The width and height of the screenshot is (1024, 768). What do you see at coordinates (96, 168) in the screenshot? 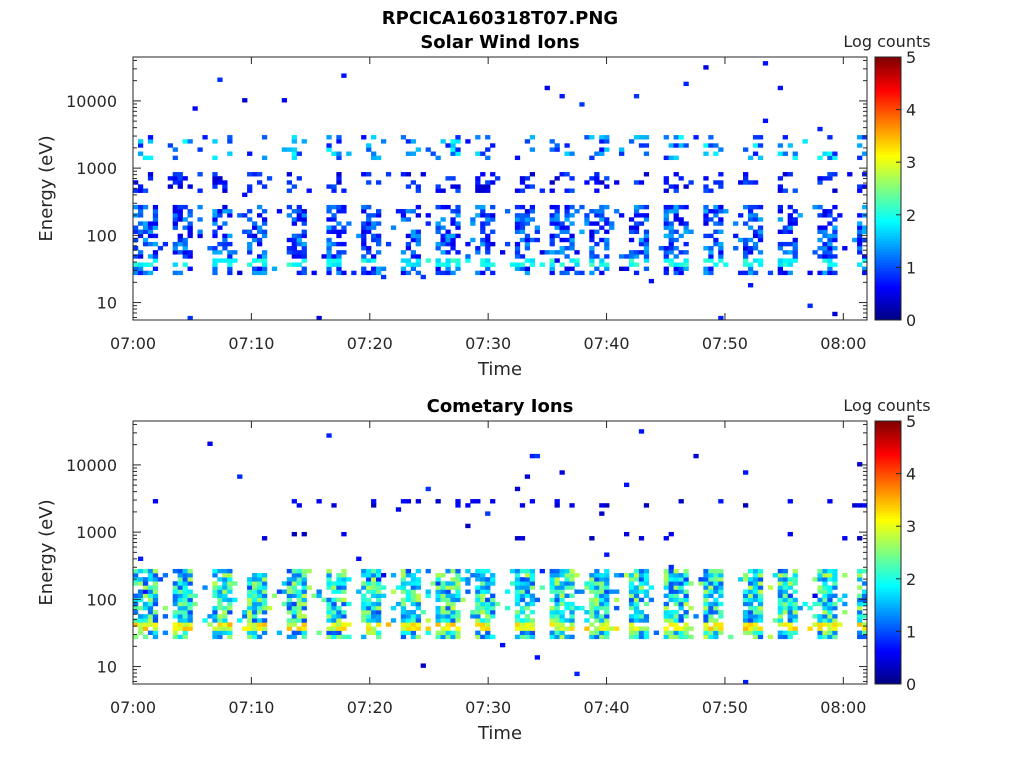
I see `y-tick-label: 1000` at bounding box center [96, 168].